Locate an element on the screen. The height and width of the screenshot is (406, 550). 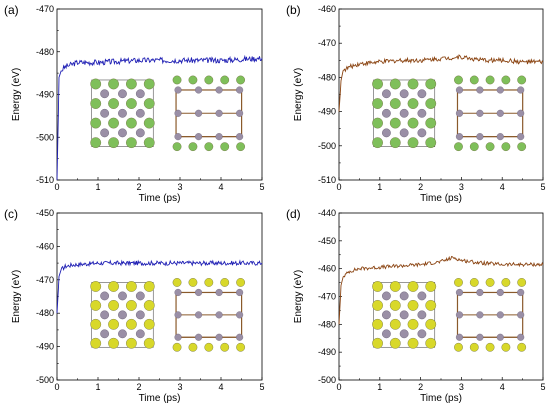
y-axis-title: Energy (eV) is located at coordinates (298, 296).